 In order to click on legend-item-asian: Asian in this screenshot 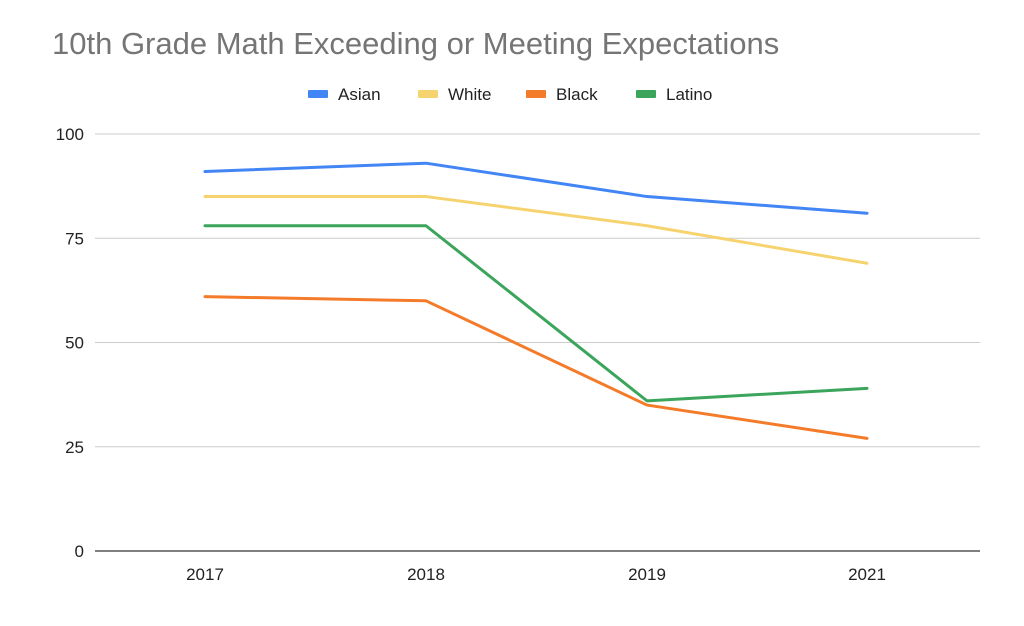, I will do `click(344, 94)`.